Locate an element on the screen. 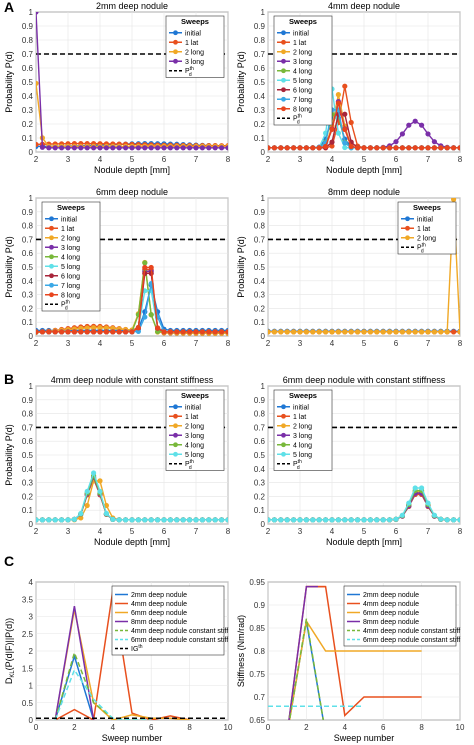 The width and height of the screenshot is (474, 745). section-letter-c: C is located at coordinates (9, 561).